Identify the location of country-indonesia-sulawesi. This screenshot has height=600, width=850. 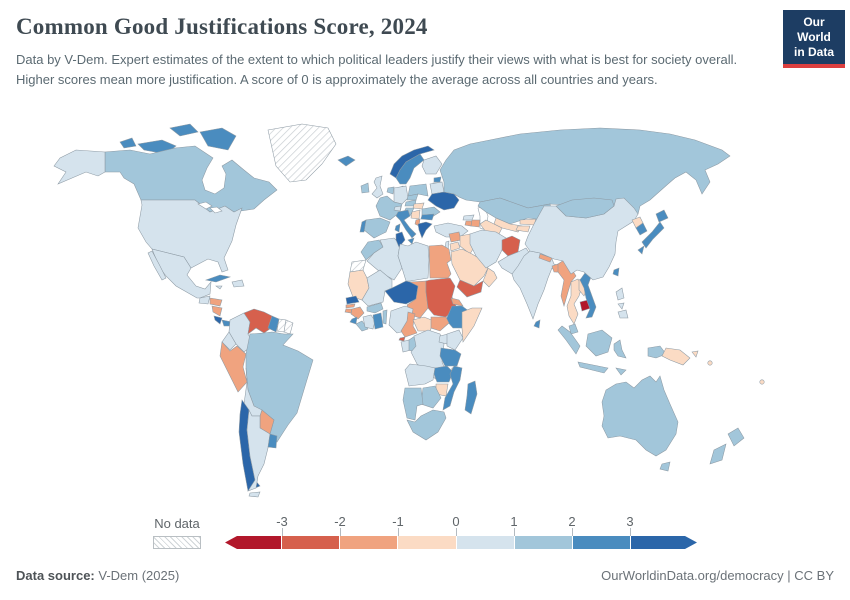
(620, 349).